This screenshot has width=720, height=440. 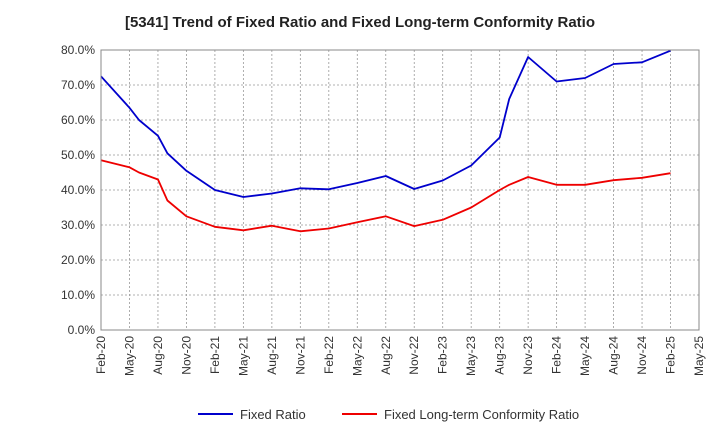 I want to click on y-tick-label: 40.0%, so click(x=78, y=190).